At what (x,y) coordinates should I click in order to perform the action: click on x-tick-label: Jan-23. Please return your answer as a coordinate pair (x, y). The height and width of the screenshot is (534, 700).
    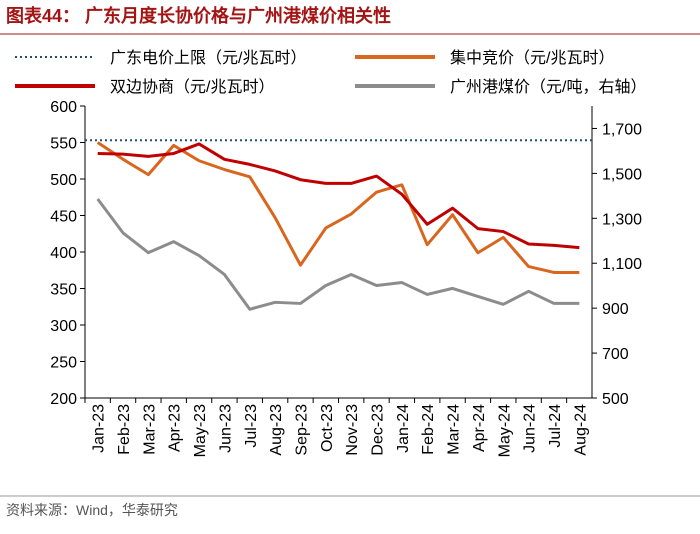
    Looking at the image, I should click on (99, 428).